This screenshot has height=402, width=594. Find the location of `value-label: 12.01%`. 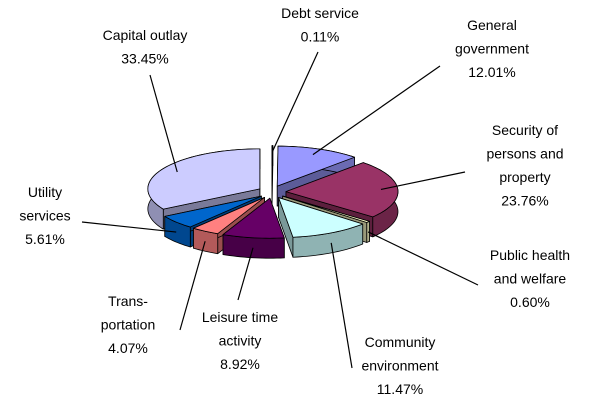

value-label: 12.01% is located at coordinates (491, 72).